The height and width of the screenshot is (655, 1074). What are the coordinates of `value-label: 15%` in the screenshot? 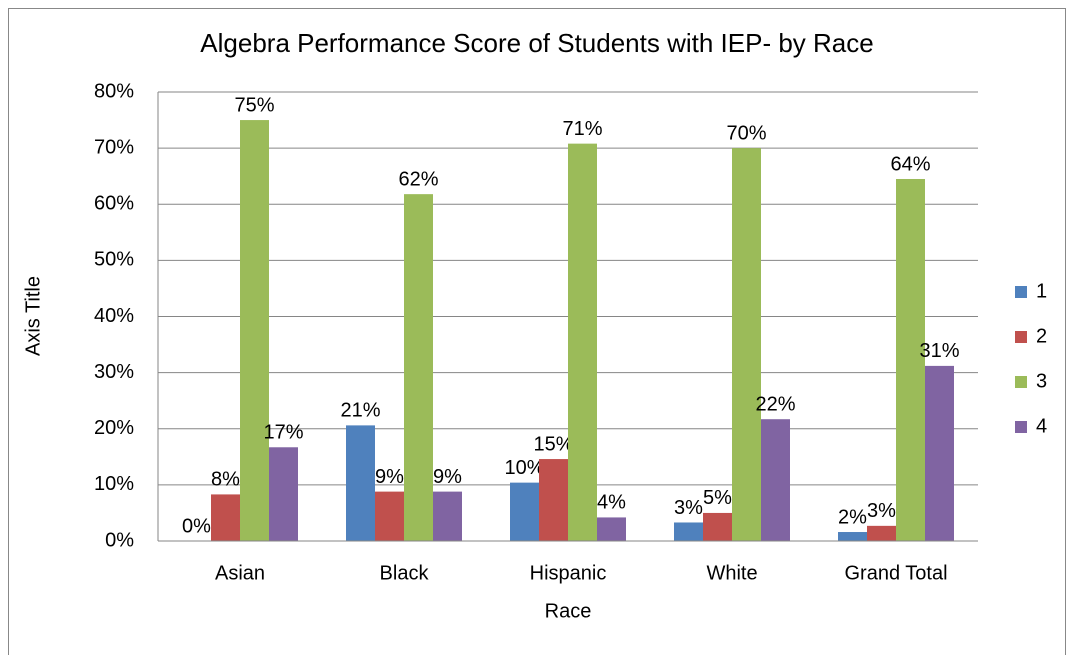 It's located at (553, 444).